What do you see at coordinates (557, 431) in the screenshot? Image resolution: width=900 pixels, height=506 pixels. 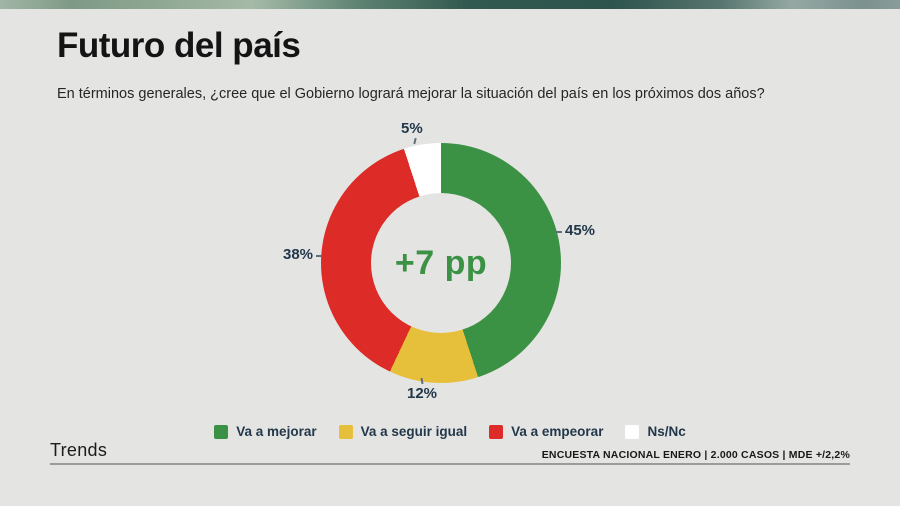 I see `legend-label: Va a empeorar` at bounding box center [557, 431].